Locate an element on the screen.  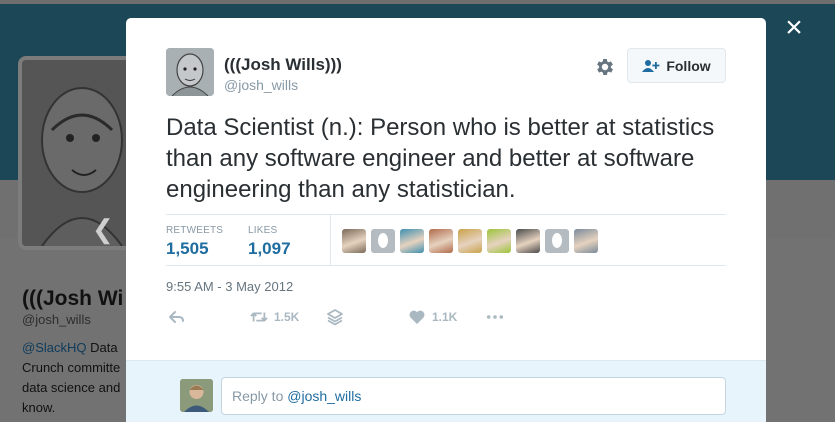
profile-name: (((Josh Wi is located at coordinates (73, 298).